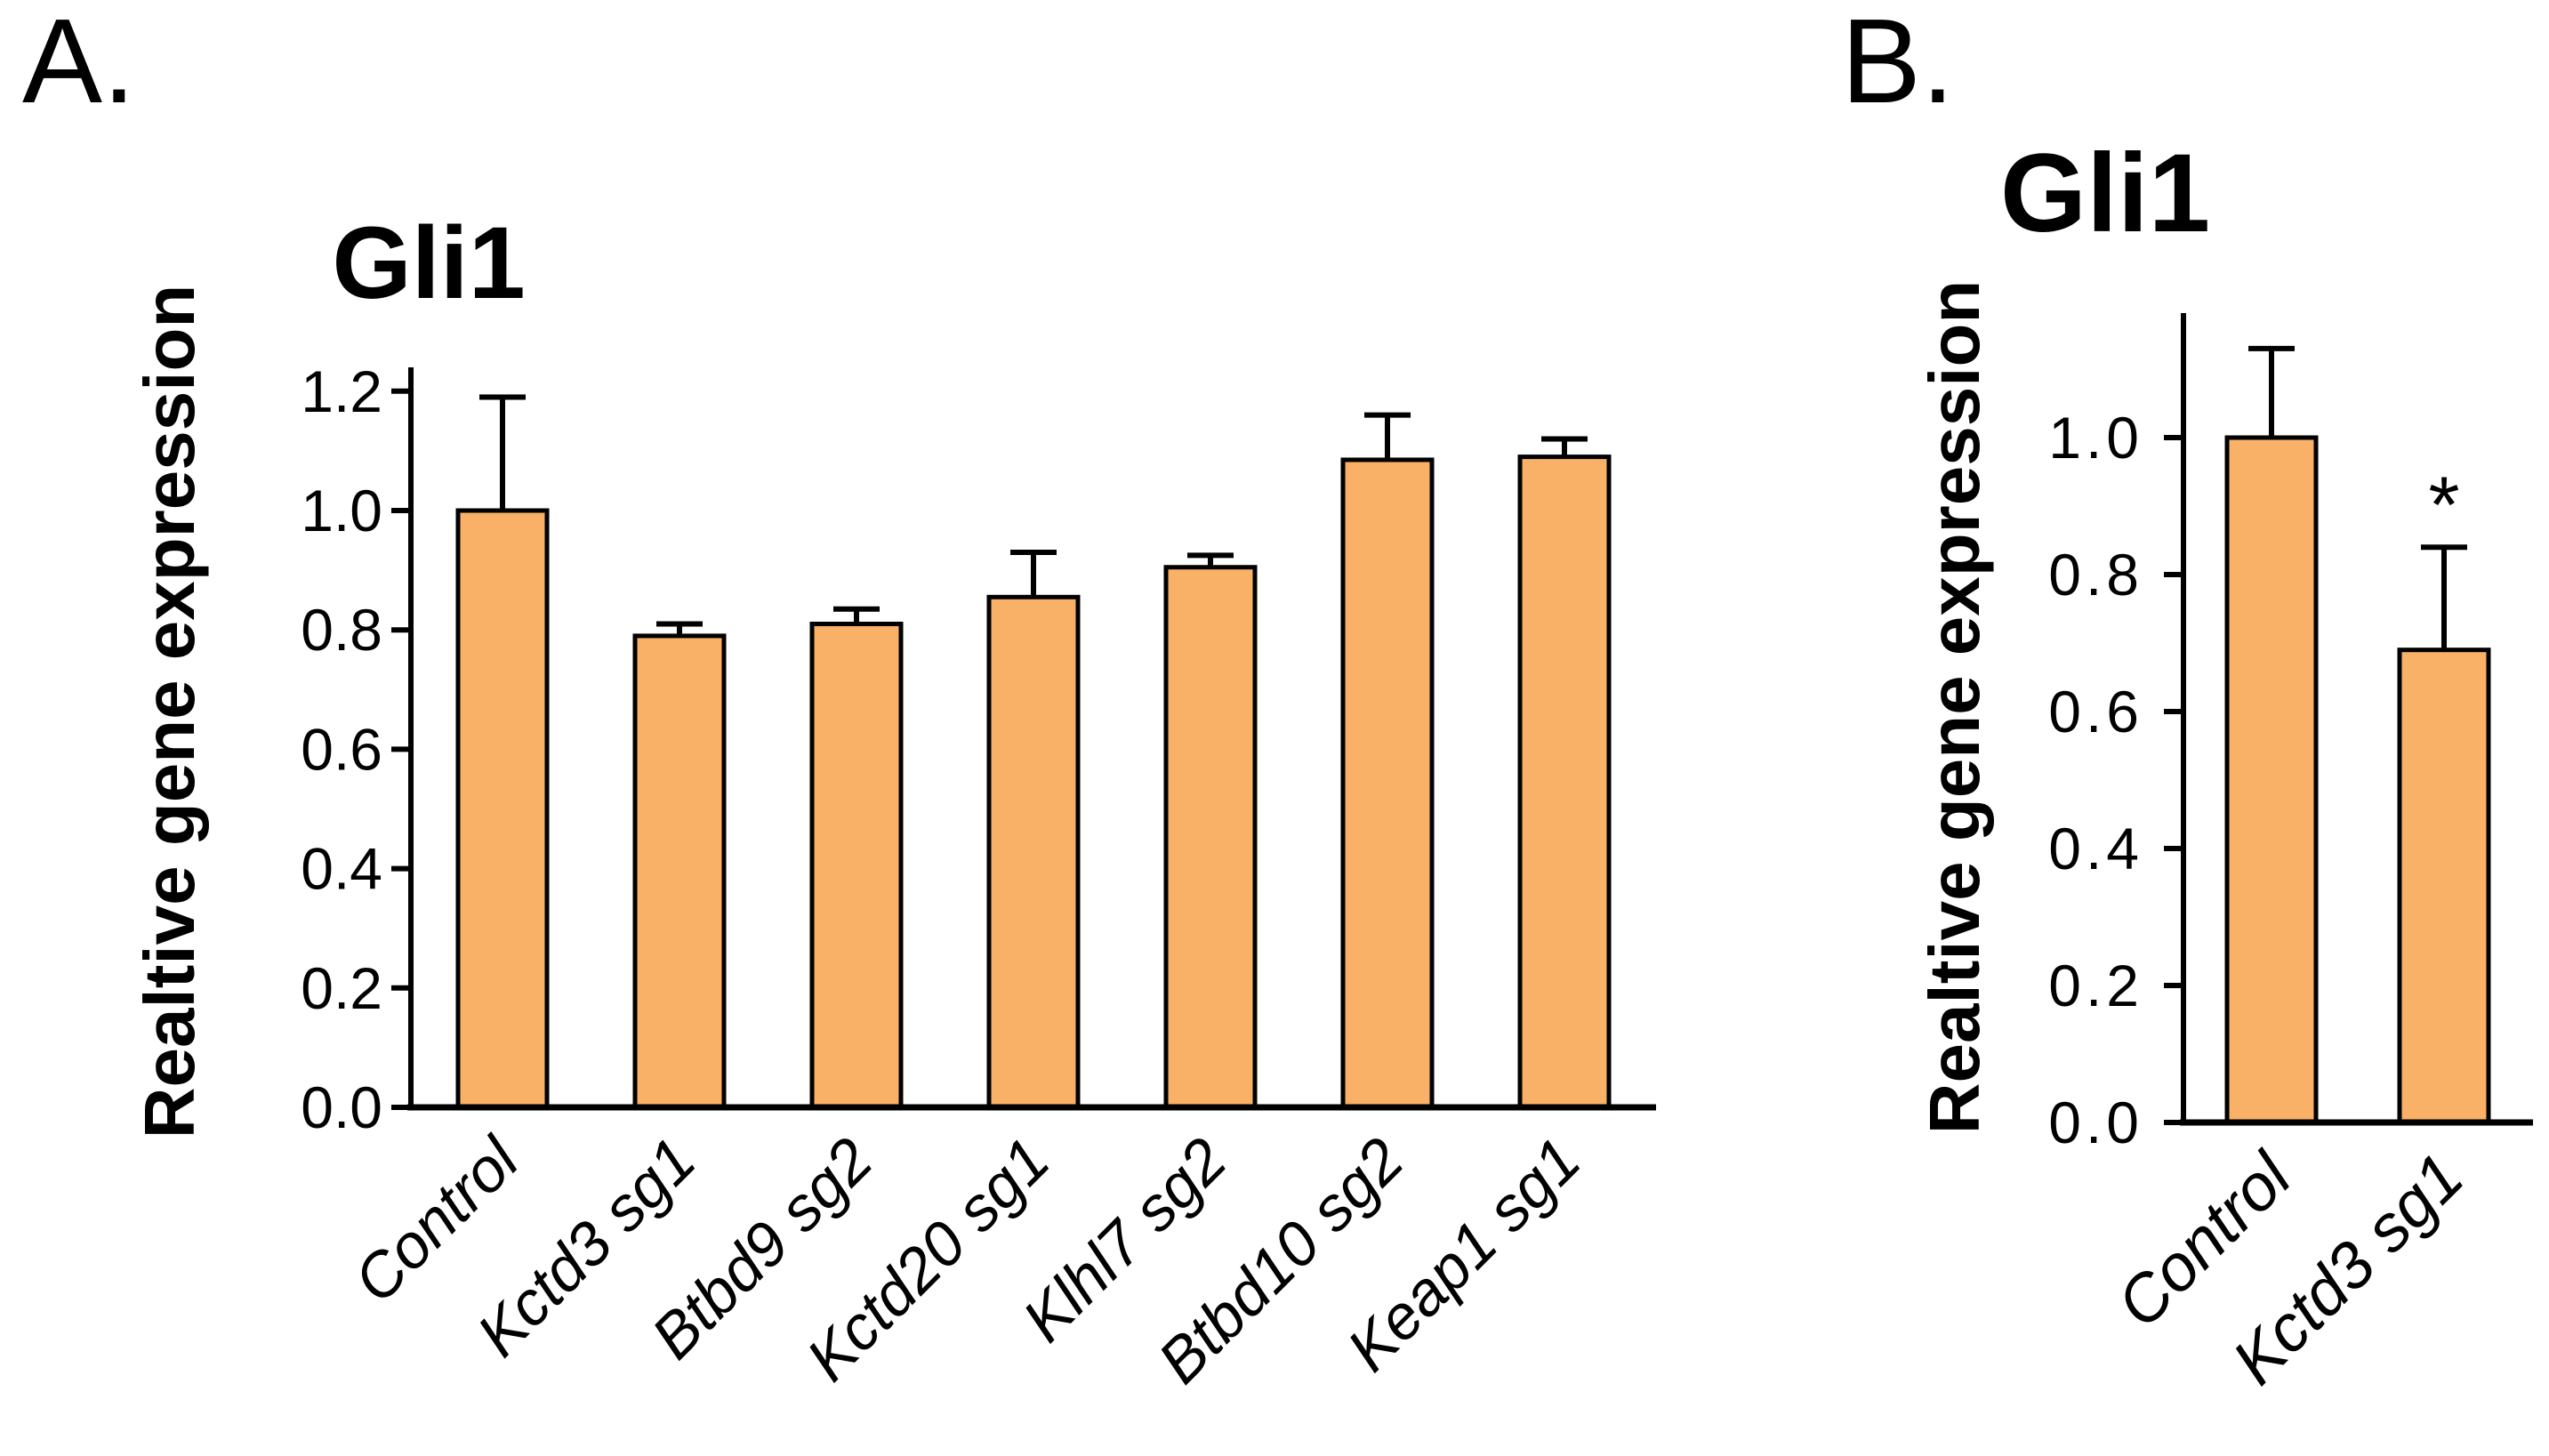  Describe the element at coordinates (1564, 782) in the screenshot. I see `bar-keap1-sg1` at that location.